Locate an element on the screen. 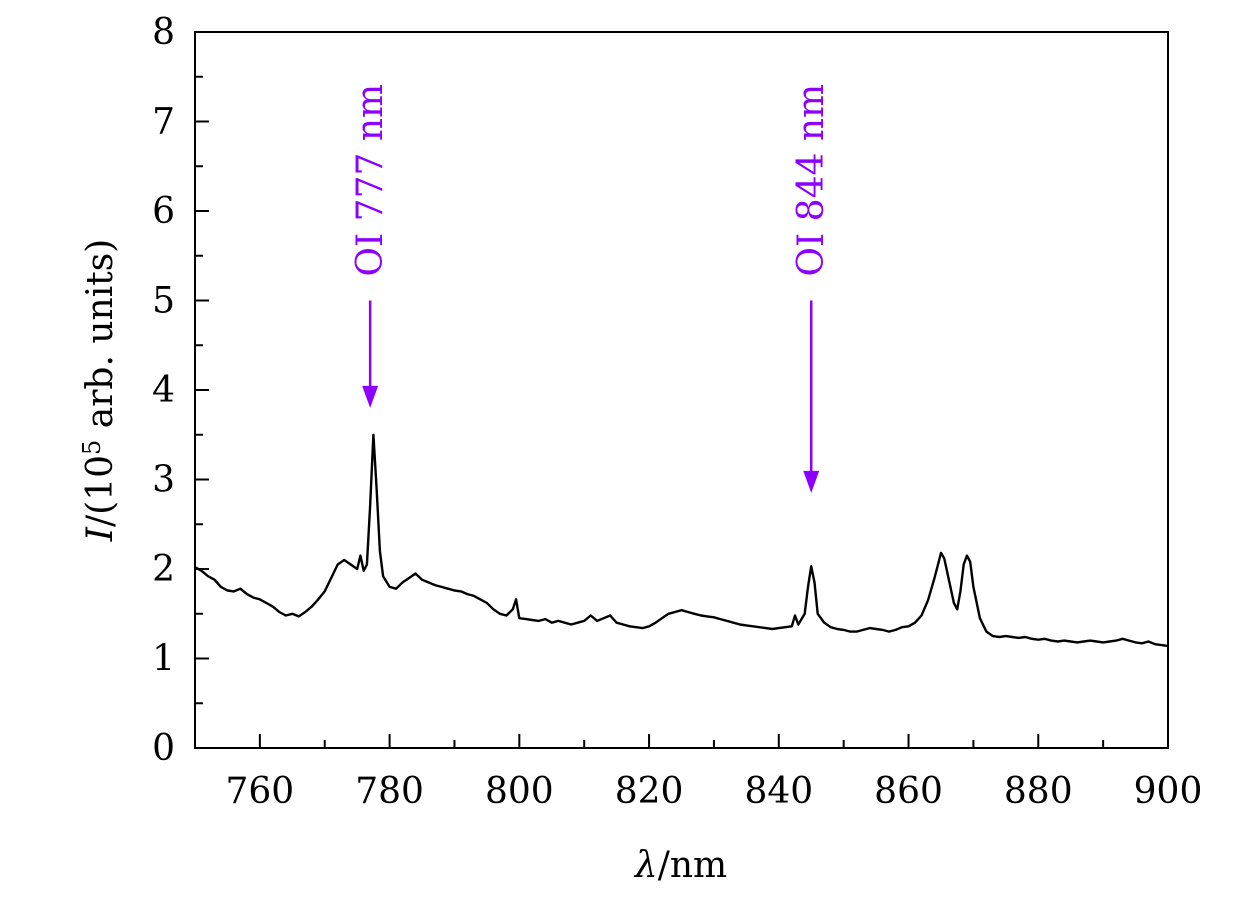  annotation-label: OI 777 nm is located at coordinates (370, 180).